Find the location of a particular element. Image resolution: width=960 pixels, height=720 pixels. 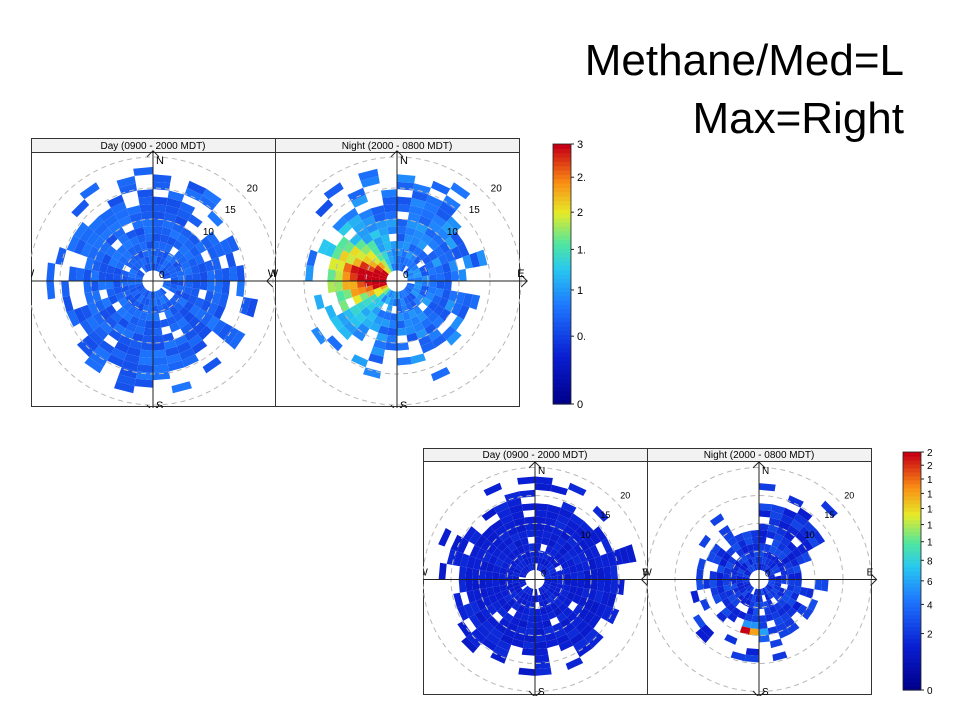

panel-night: Night (2000 - 0800 MDT) N E S W 0 10 15 20 is located at coordinates (397, 273).